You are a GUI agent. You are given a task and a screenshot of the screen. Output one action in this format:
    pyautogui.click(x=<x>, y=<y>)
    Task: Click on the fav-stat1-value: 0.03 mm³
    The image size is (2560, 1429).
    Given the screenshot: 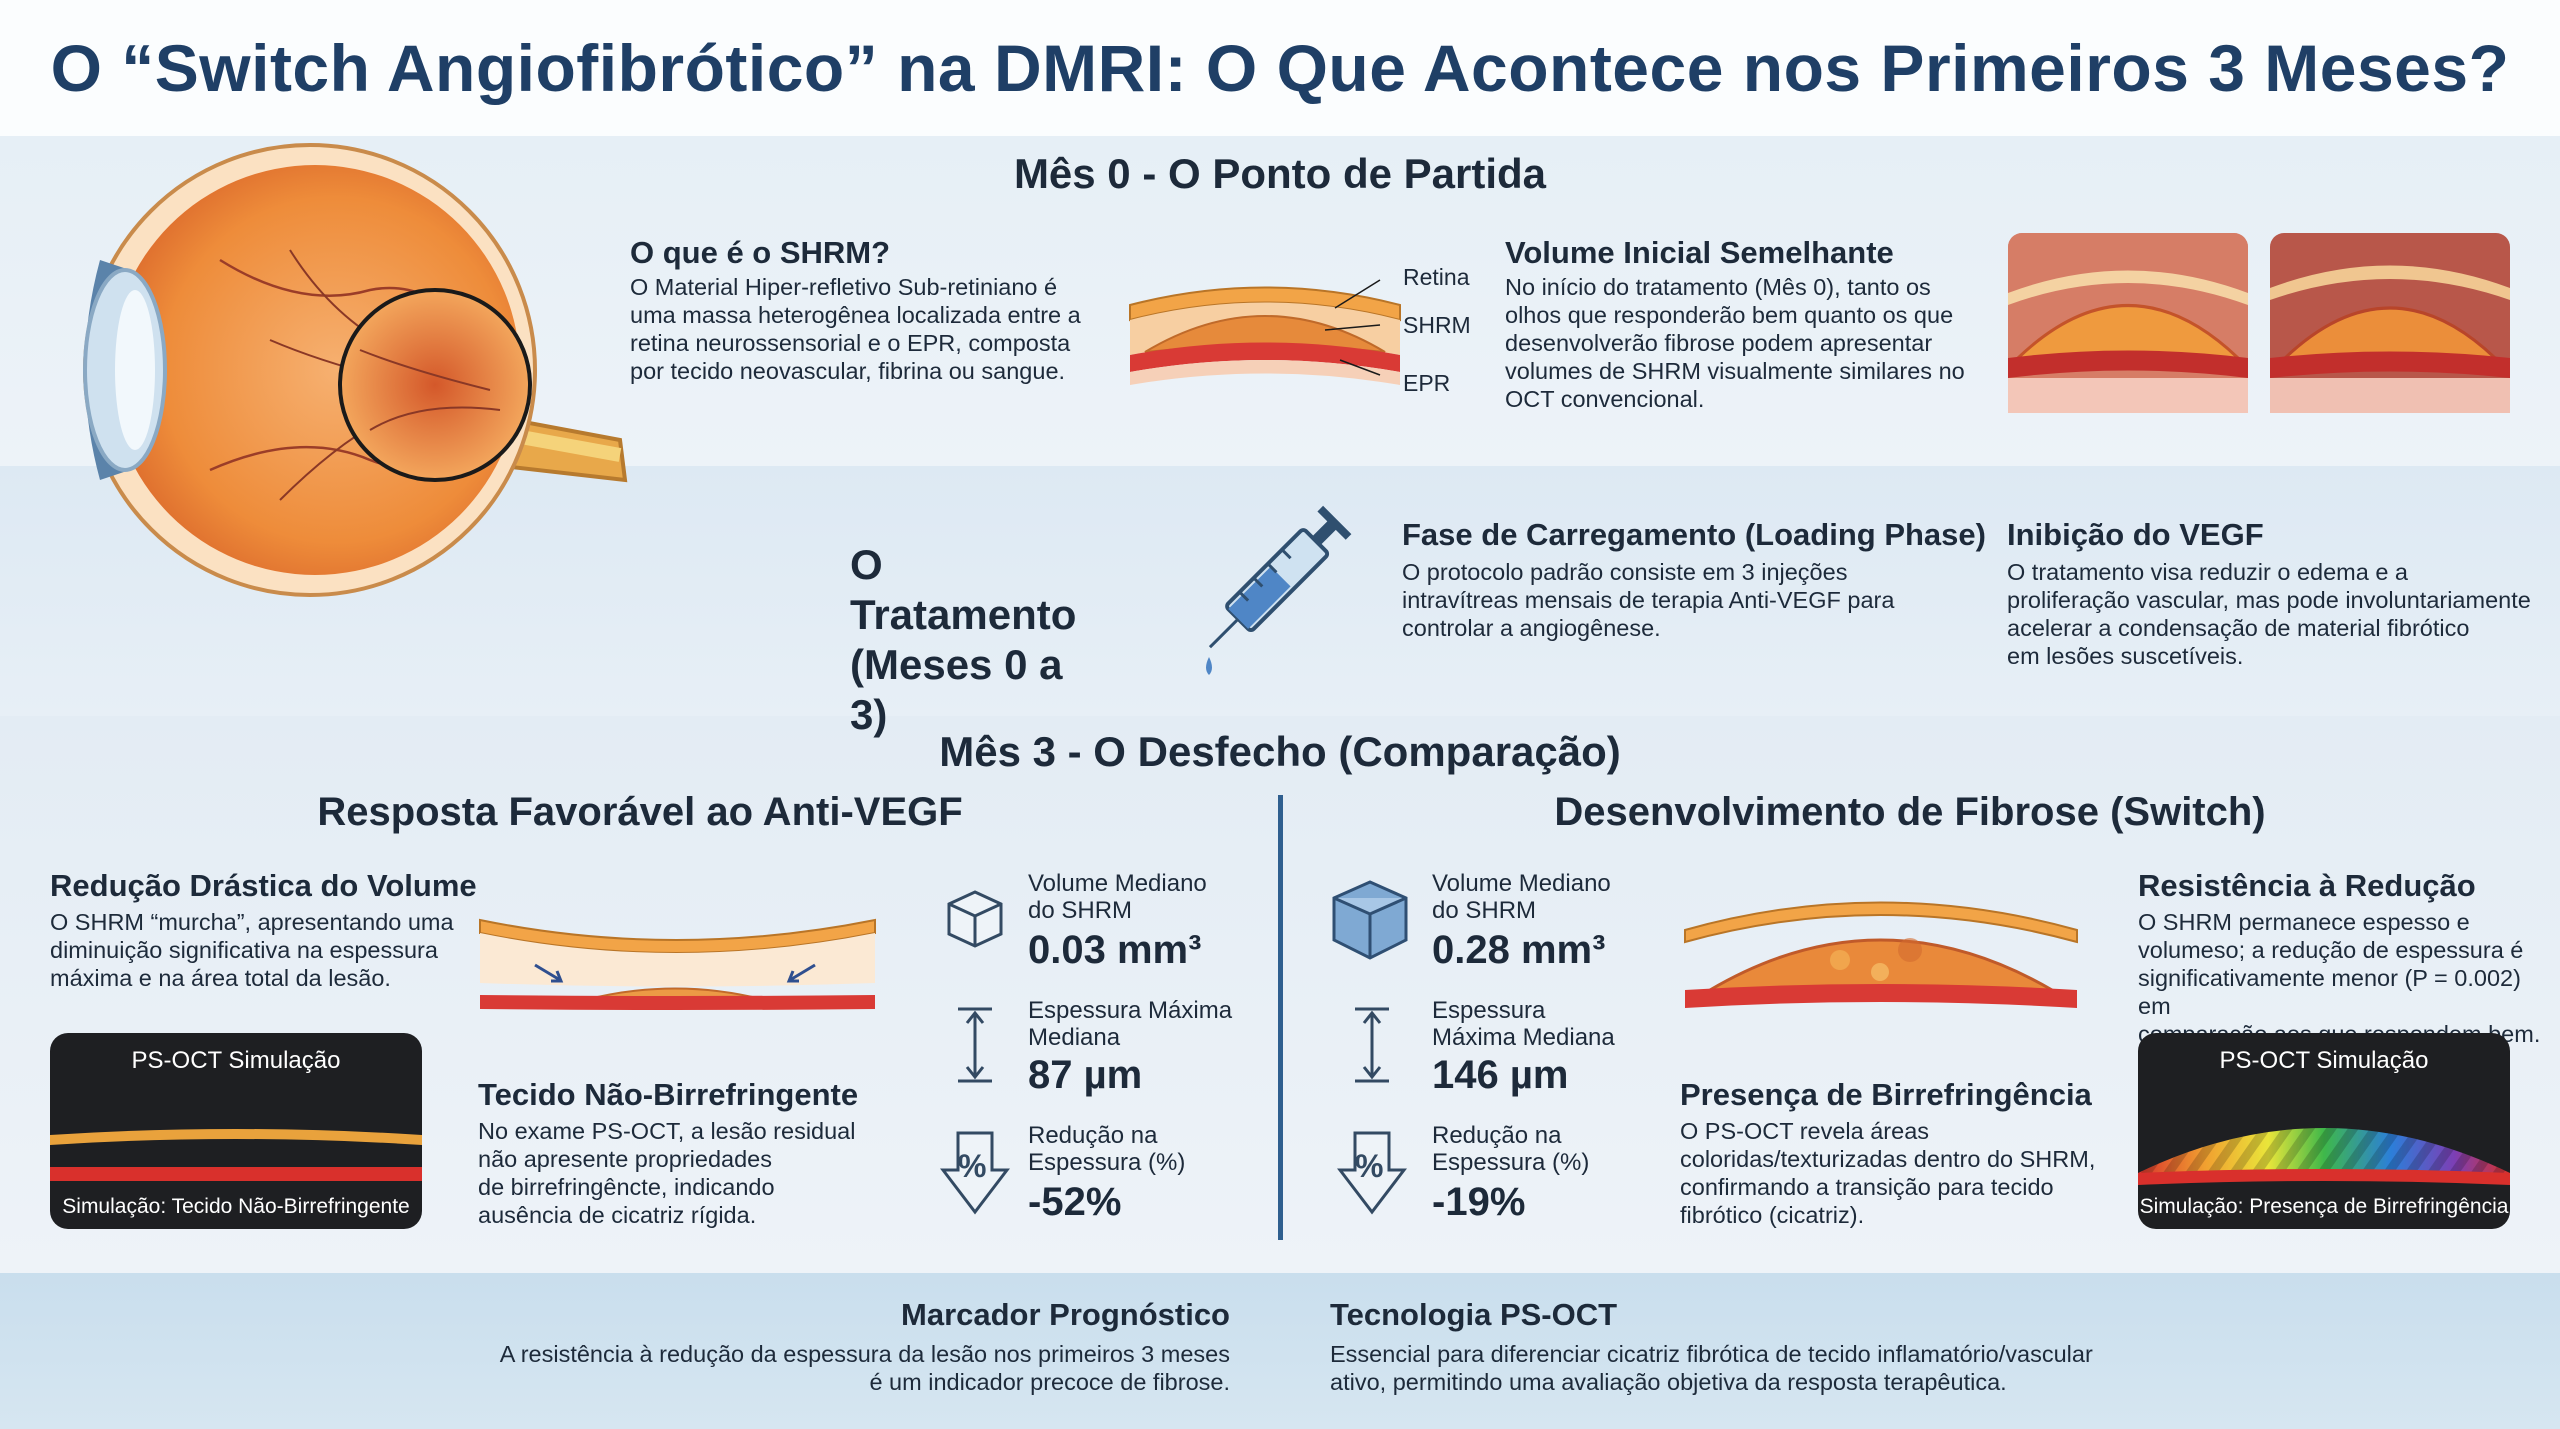 What is the action you would take?
    pyautogui.click(x=1115, y=950)
    